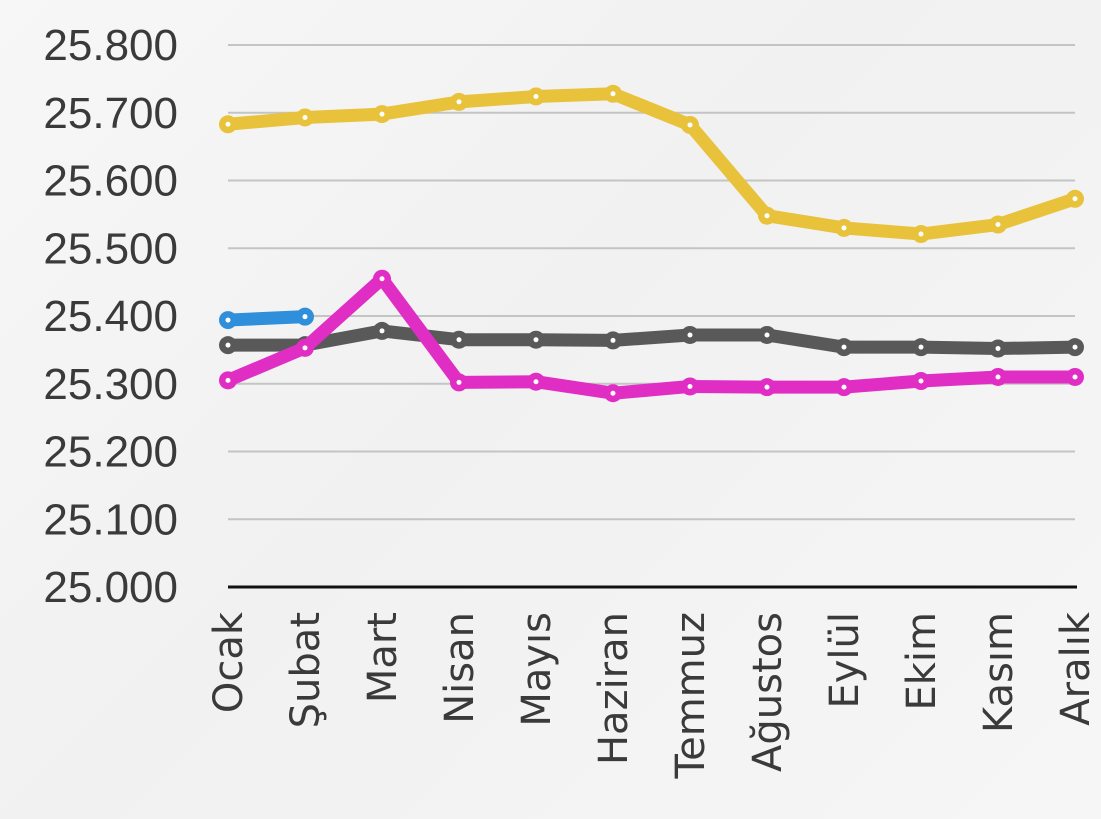 Image resolution: width=1101 pixels, height=819 pixels. Describe the element at coordinates (110, 113) in the screenshot. I see `y-tick-label: 25.700` at that location.